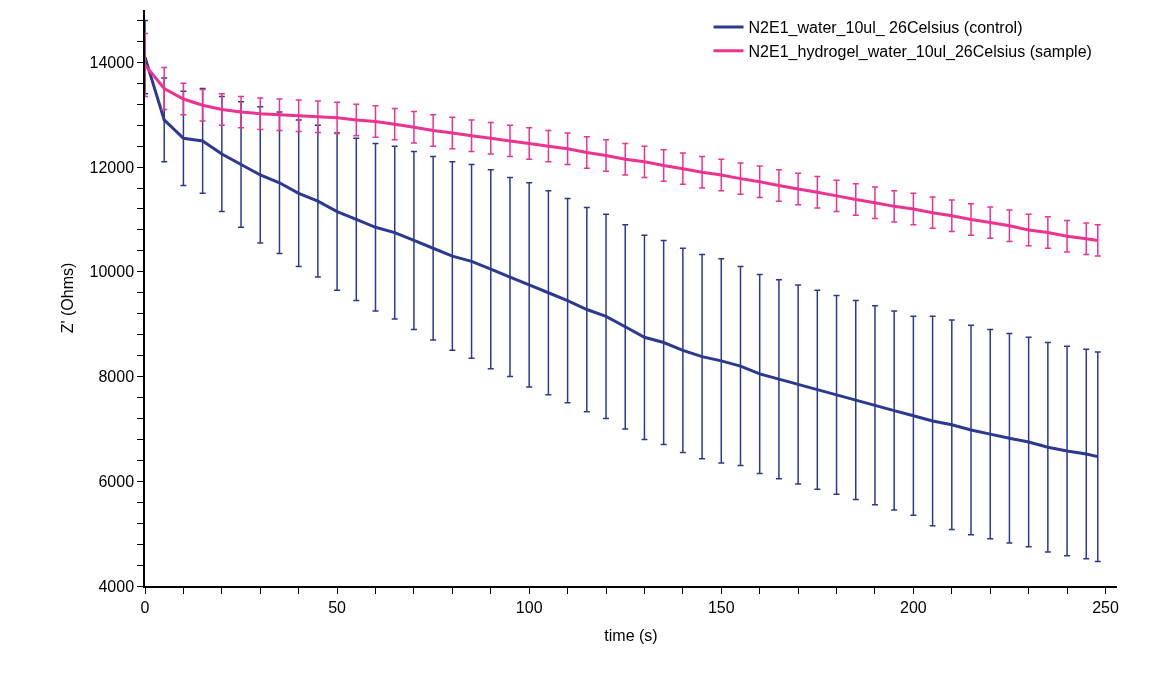  I want to click on y-tick-label: 14000, so click(112, 62).